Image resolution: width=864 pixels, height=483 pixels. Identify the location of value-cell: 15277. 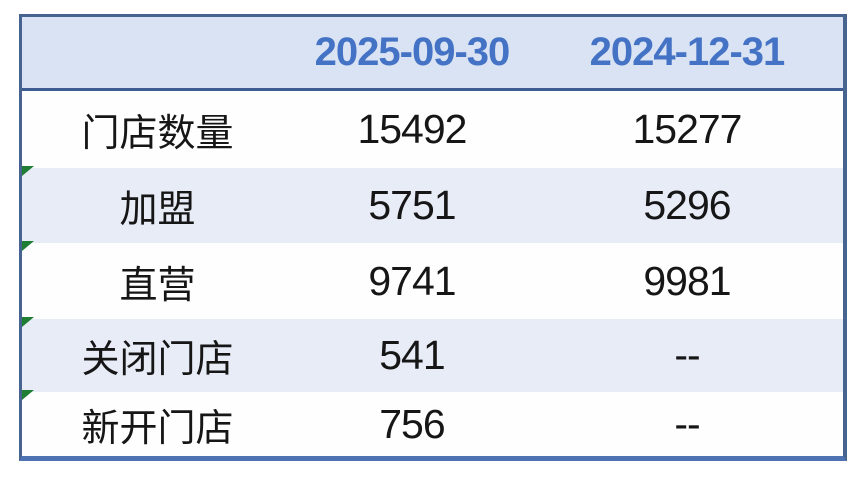
(687, 129).